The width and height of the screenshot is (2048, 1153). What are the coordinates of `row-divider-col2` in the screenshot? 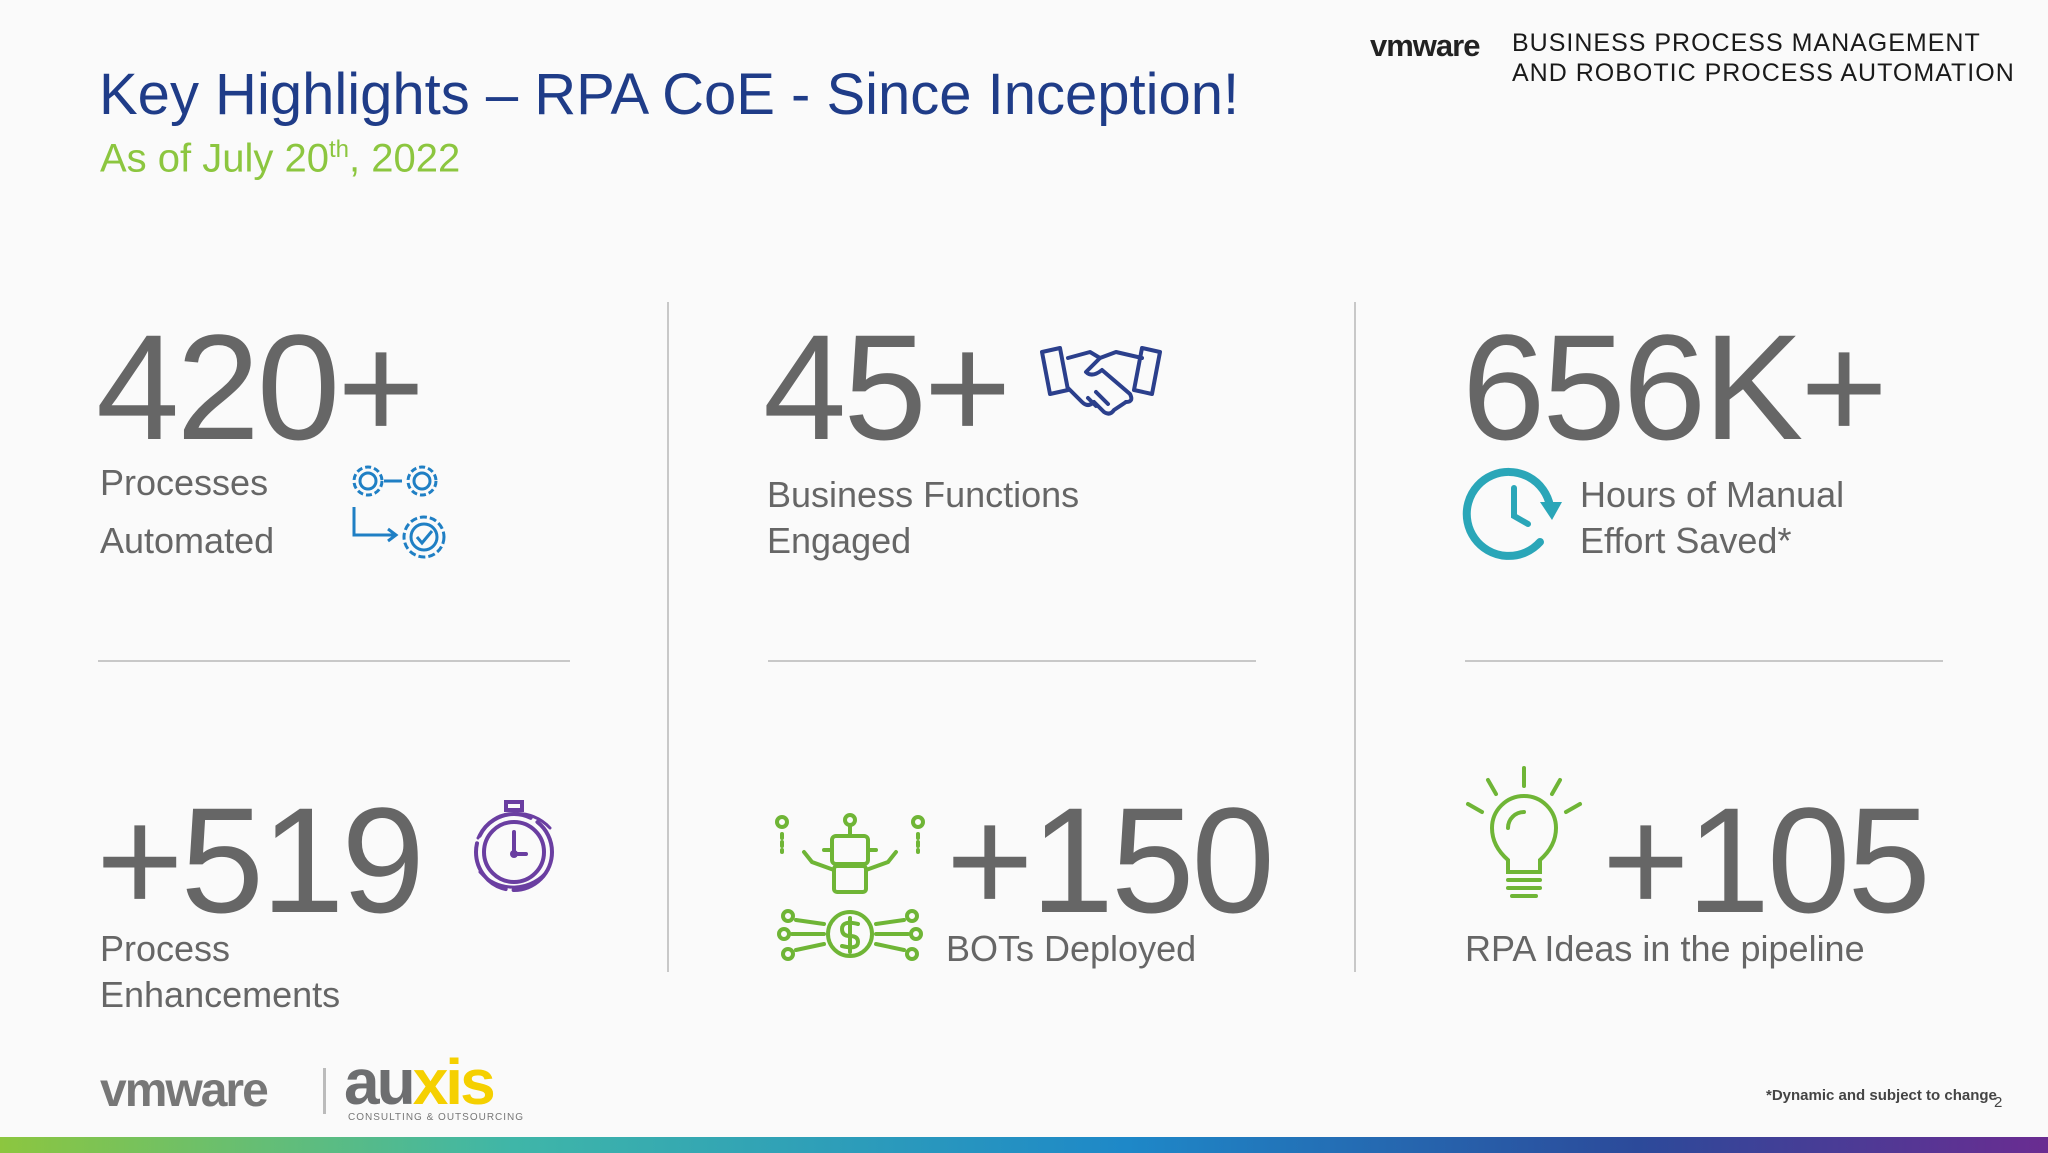 It's located at (1012, 661).